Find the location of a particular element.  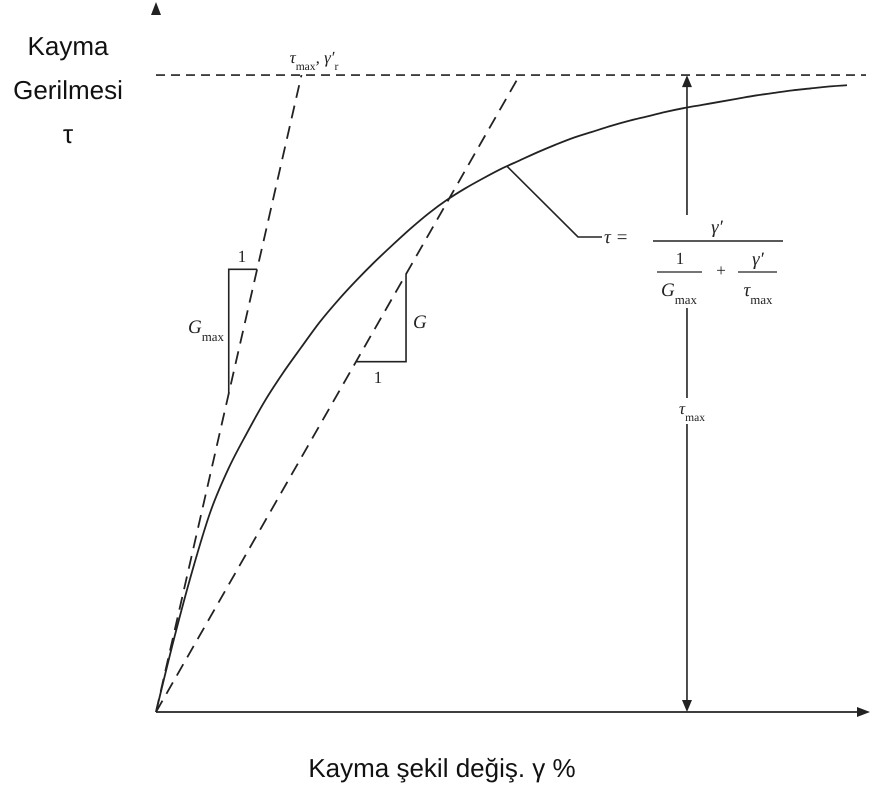

y-axis-title: Kayma Gerilmesi τ is located at coordinates (68, 90).